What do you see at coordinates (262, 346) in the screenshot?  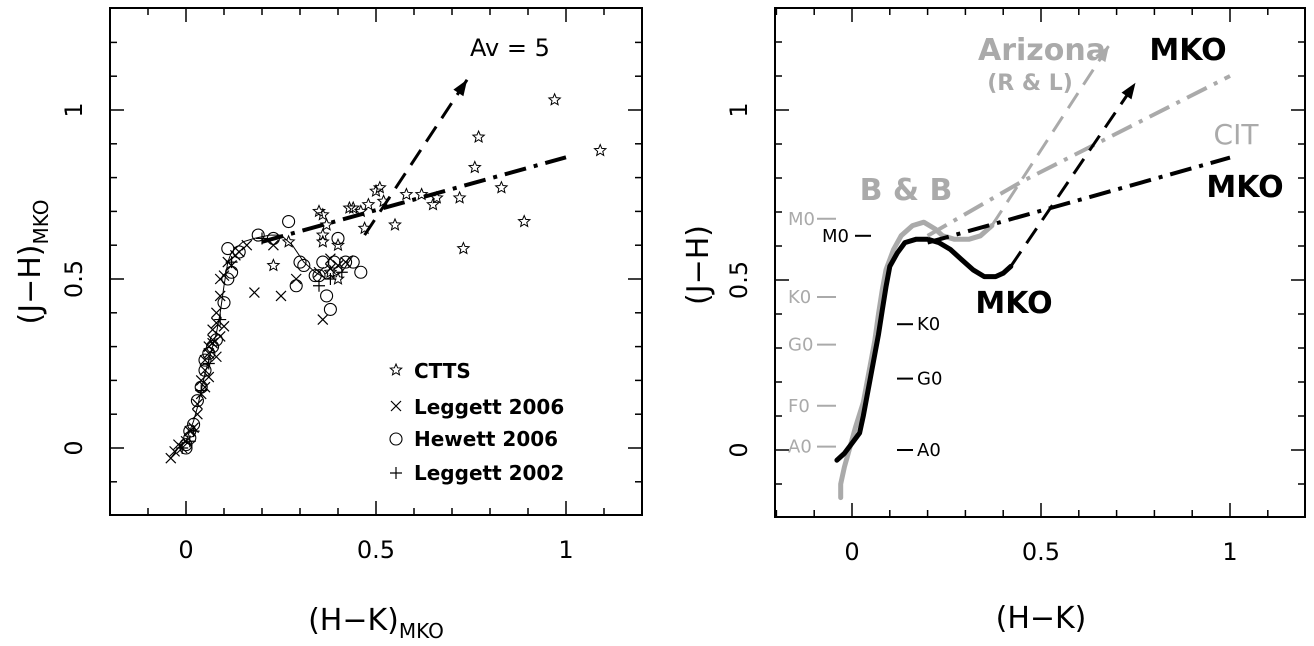 I see `intrinsic-locus-line` at bounding box center [262, 346].